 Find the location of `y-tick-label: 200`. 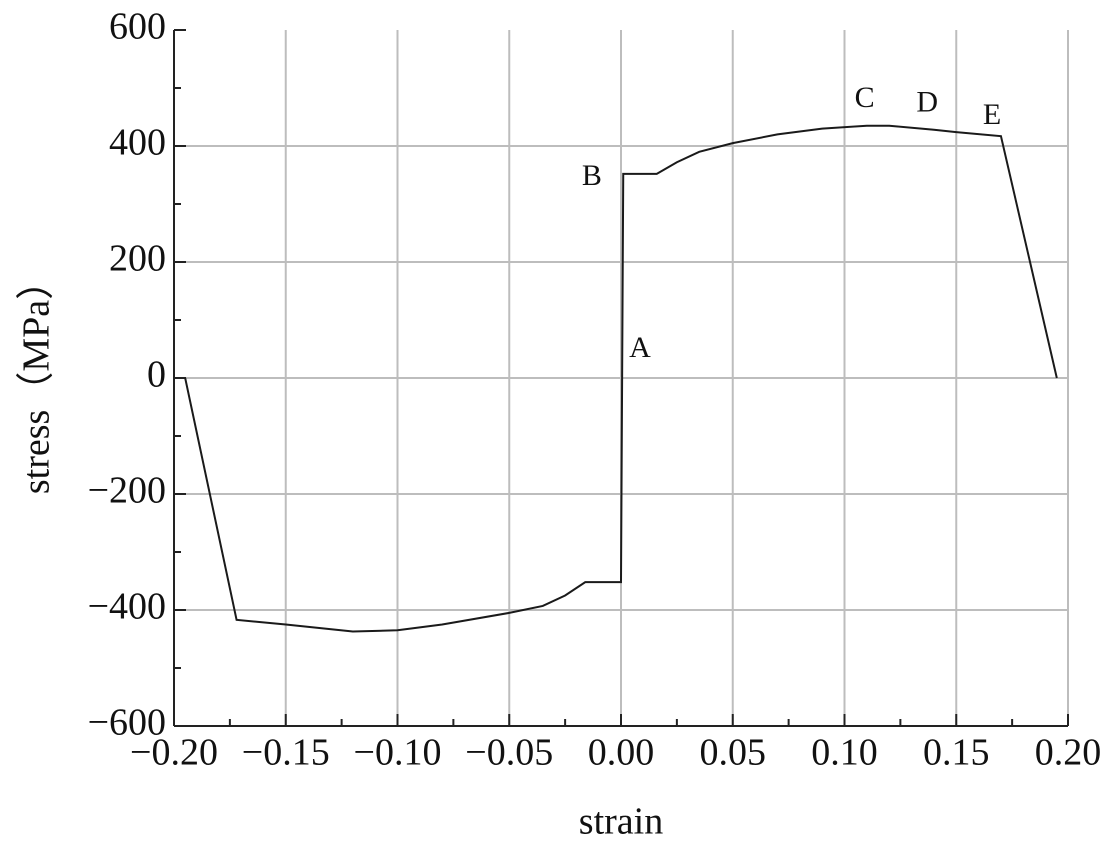

y-tick-label: 200 is located at coordinates (137, 259).